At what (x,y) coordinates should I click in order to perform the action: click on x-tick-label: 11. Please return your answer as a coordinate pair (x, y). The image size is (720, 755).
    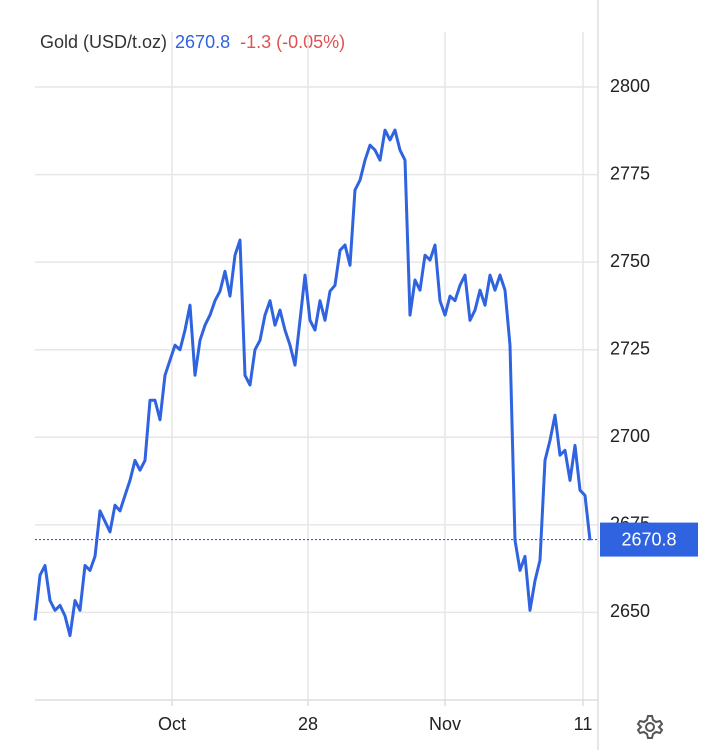
    Looking at the image, I should click on (583, 724).